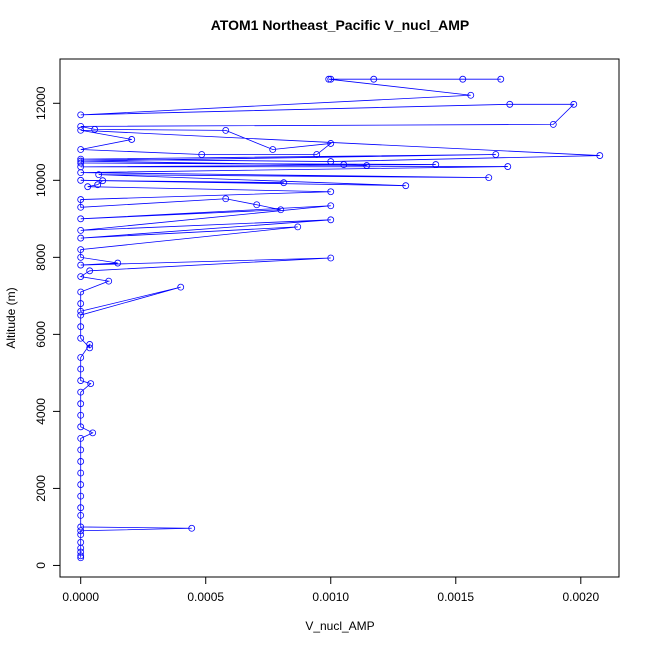 This screenshot has width=650, height=655. I want to click on x-tick-label: 0.0000, so click(80, 597).